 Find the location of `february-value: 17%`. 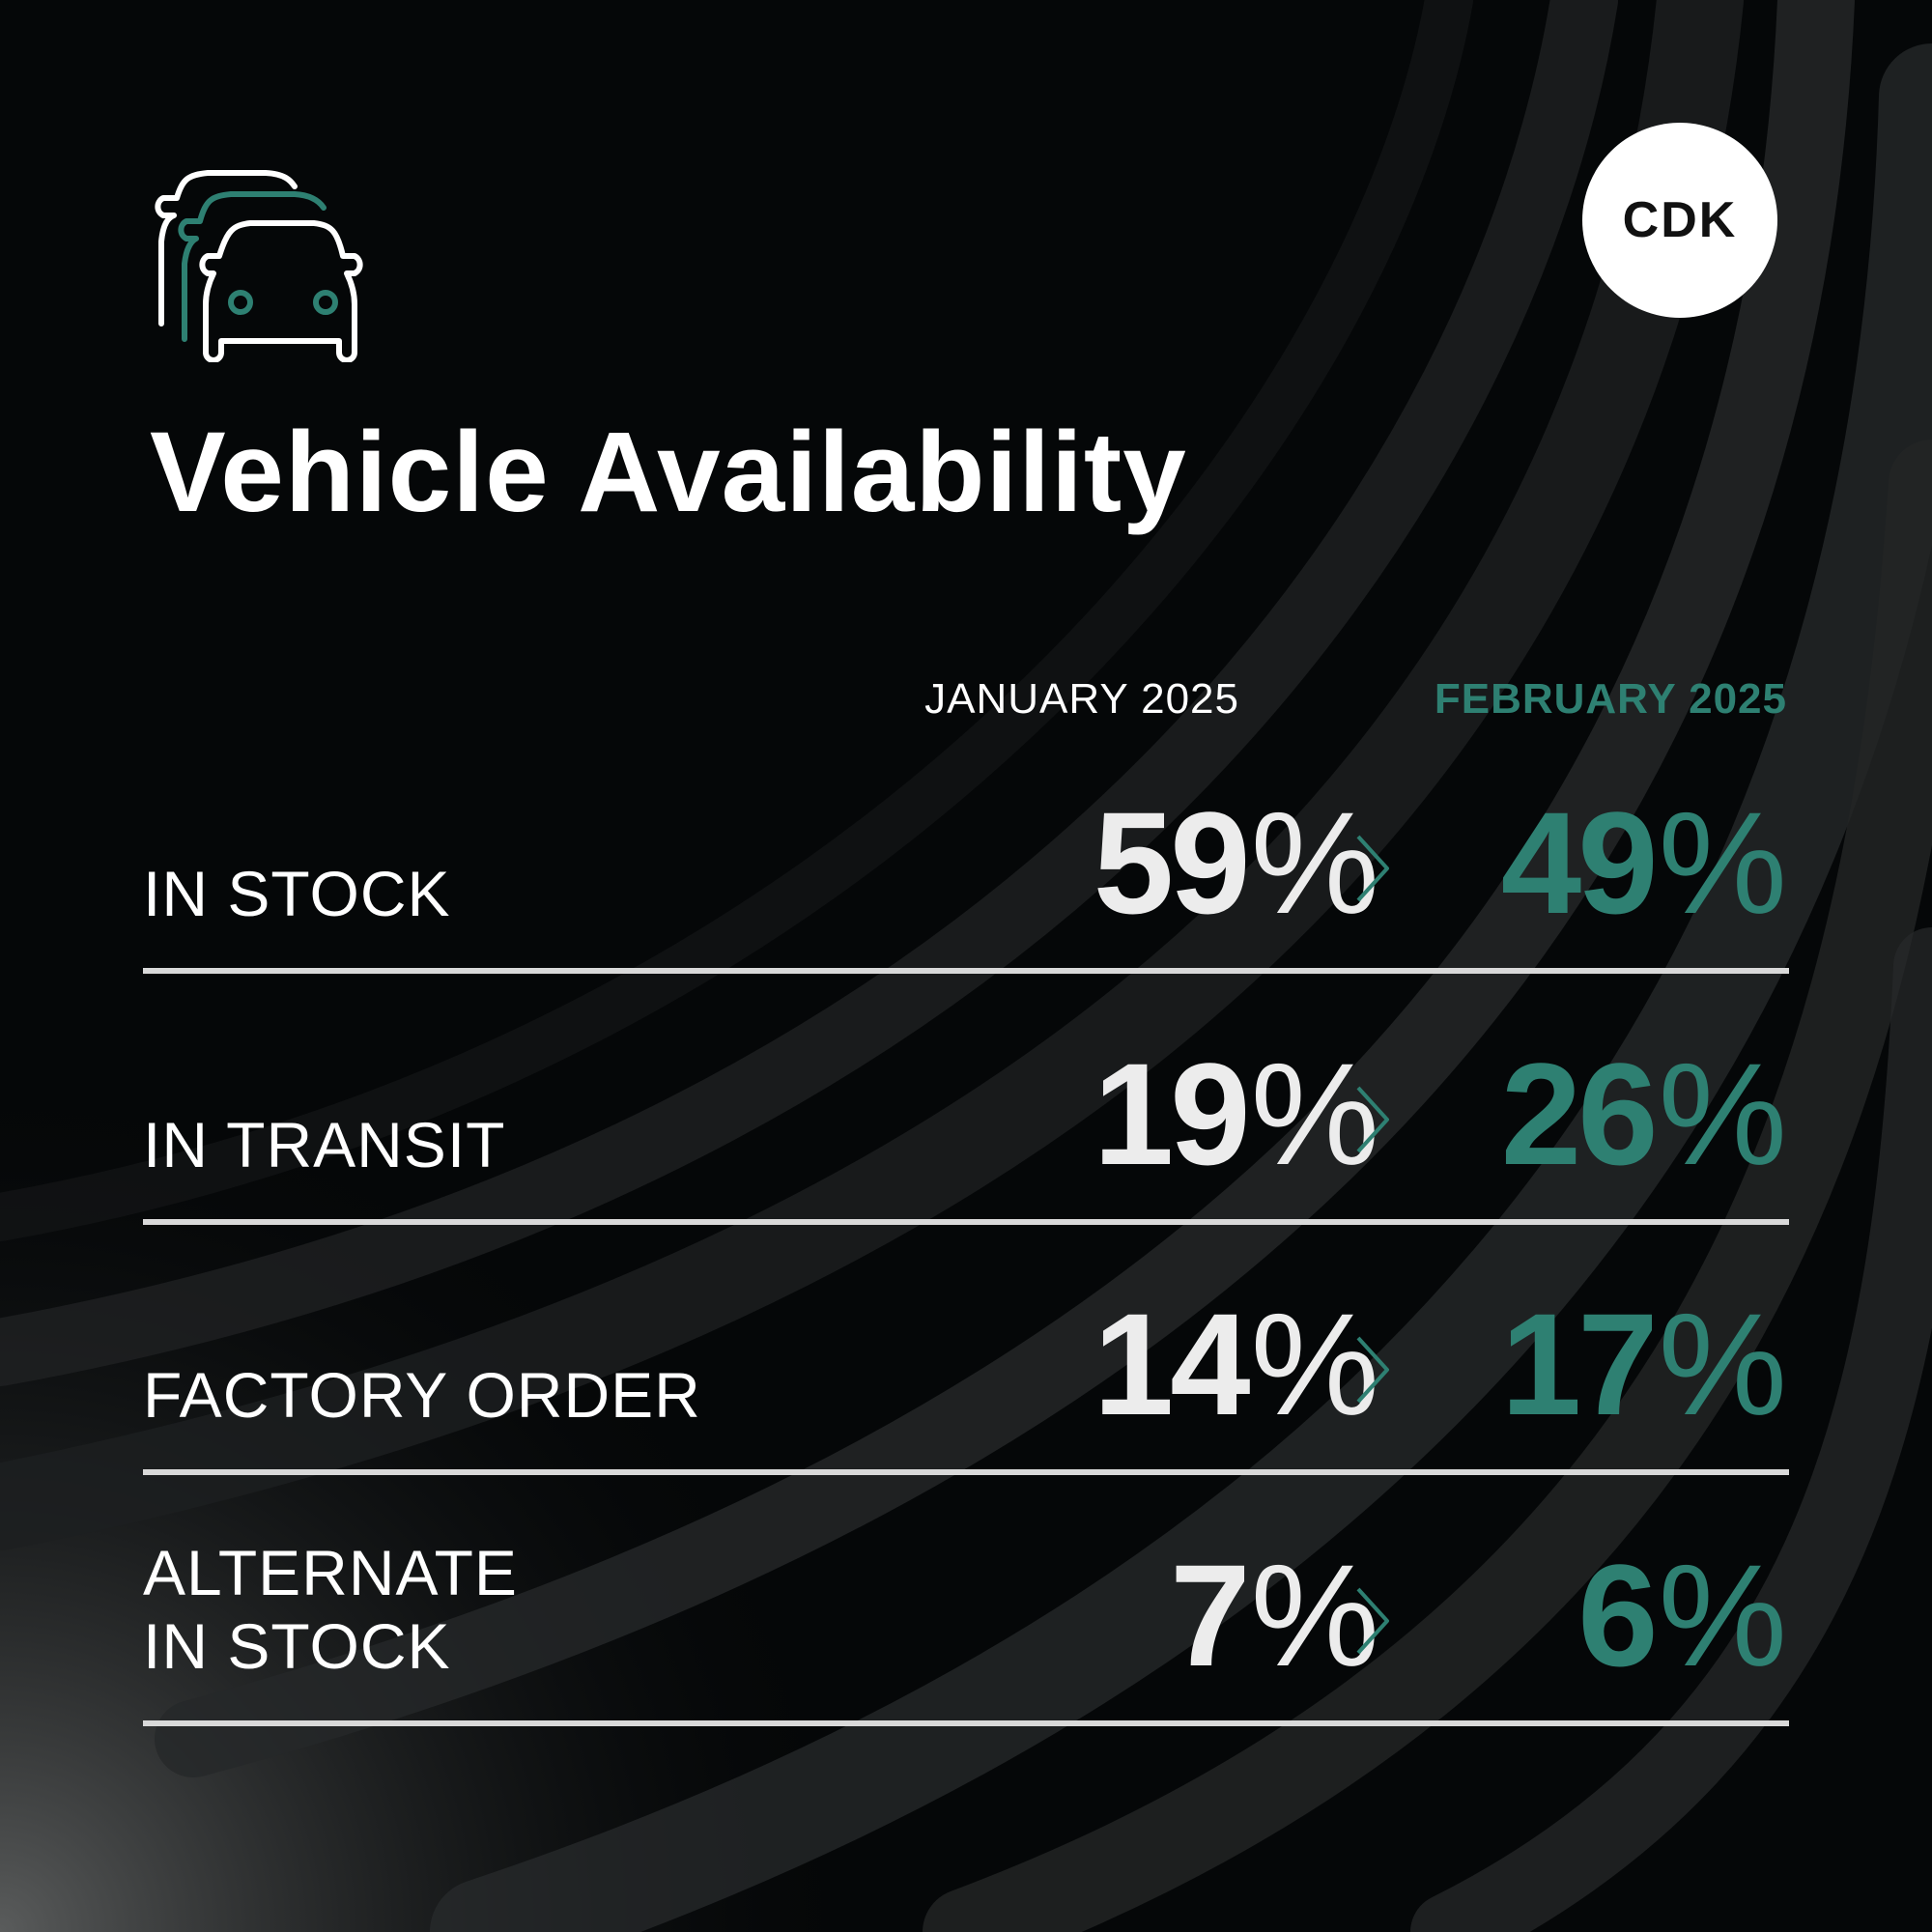

february-value: 17% is located at coordinates (1644, 1364).